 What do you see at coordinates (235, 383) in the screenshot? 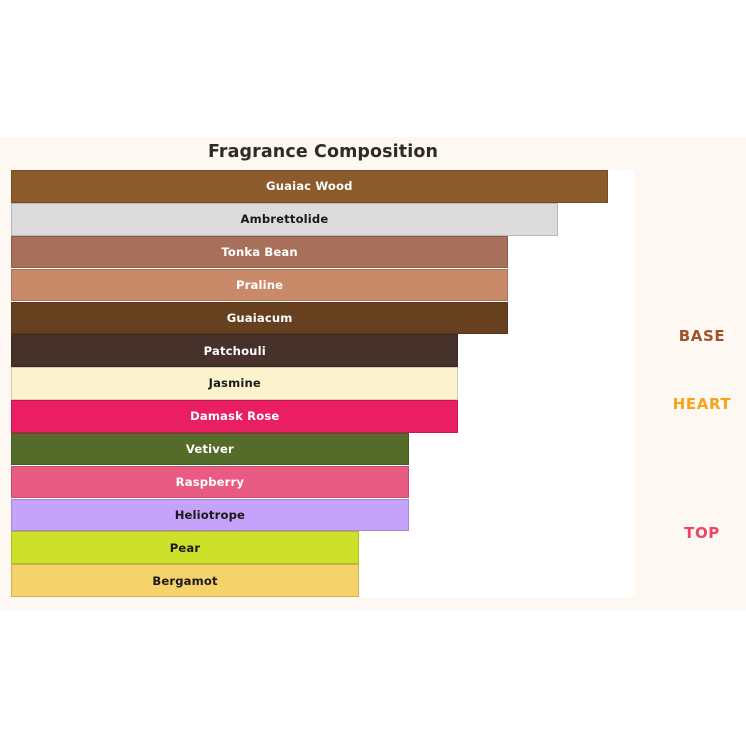
I see `bar-jasmine` at bounding box center [235, 383].